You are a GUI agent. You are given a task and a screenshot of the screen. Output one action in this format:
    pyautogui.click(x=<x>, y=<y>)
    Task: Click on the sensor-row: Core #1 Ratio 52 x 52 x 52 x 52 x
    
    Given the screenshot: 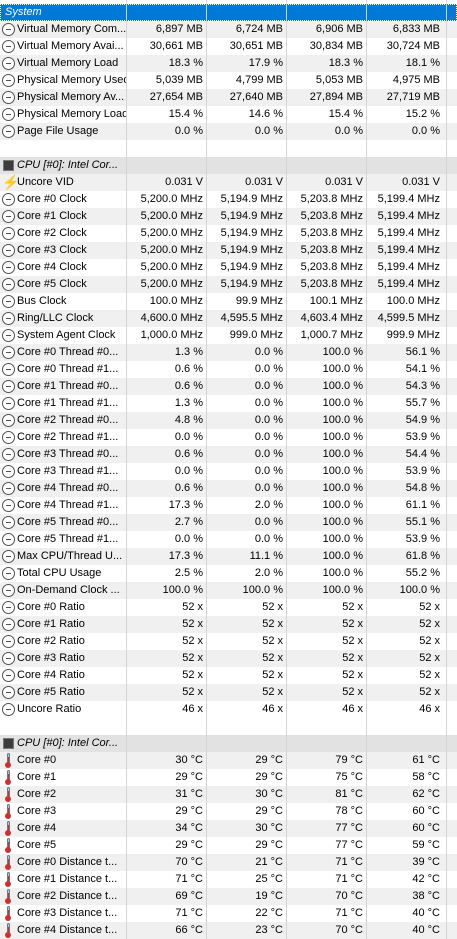 What is the action you would take?
    pyautogui.click(x=228, y=624)
    